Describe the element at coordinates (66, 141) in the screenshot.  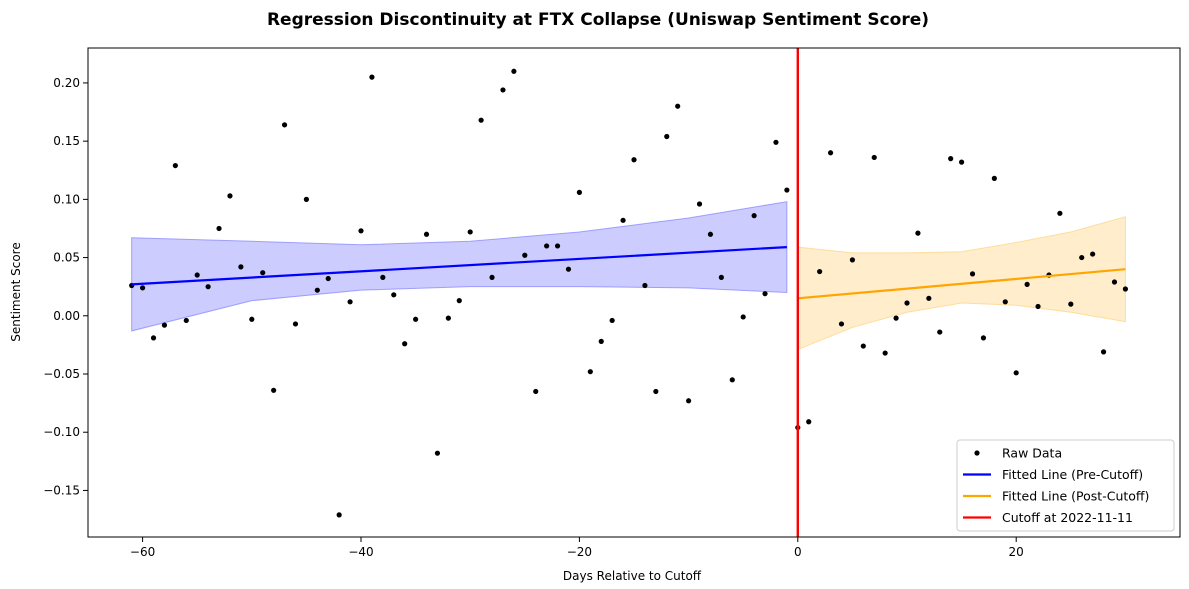
I see `y-tick-label: 0.15` at that location.